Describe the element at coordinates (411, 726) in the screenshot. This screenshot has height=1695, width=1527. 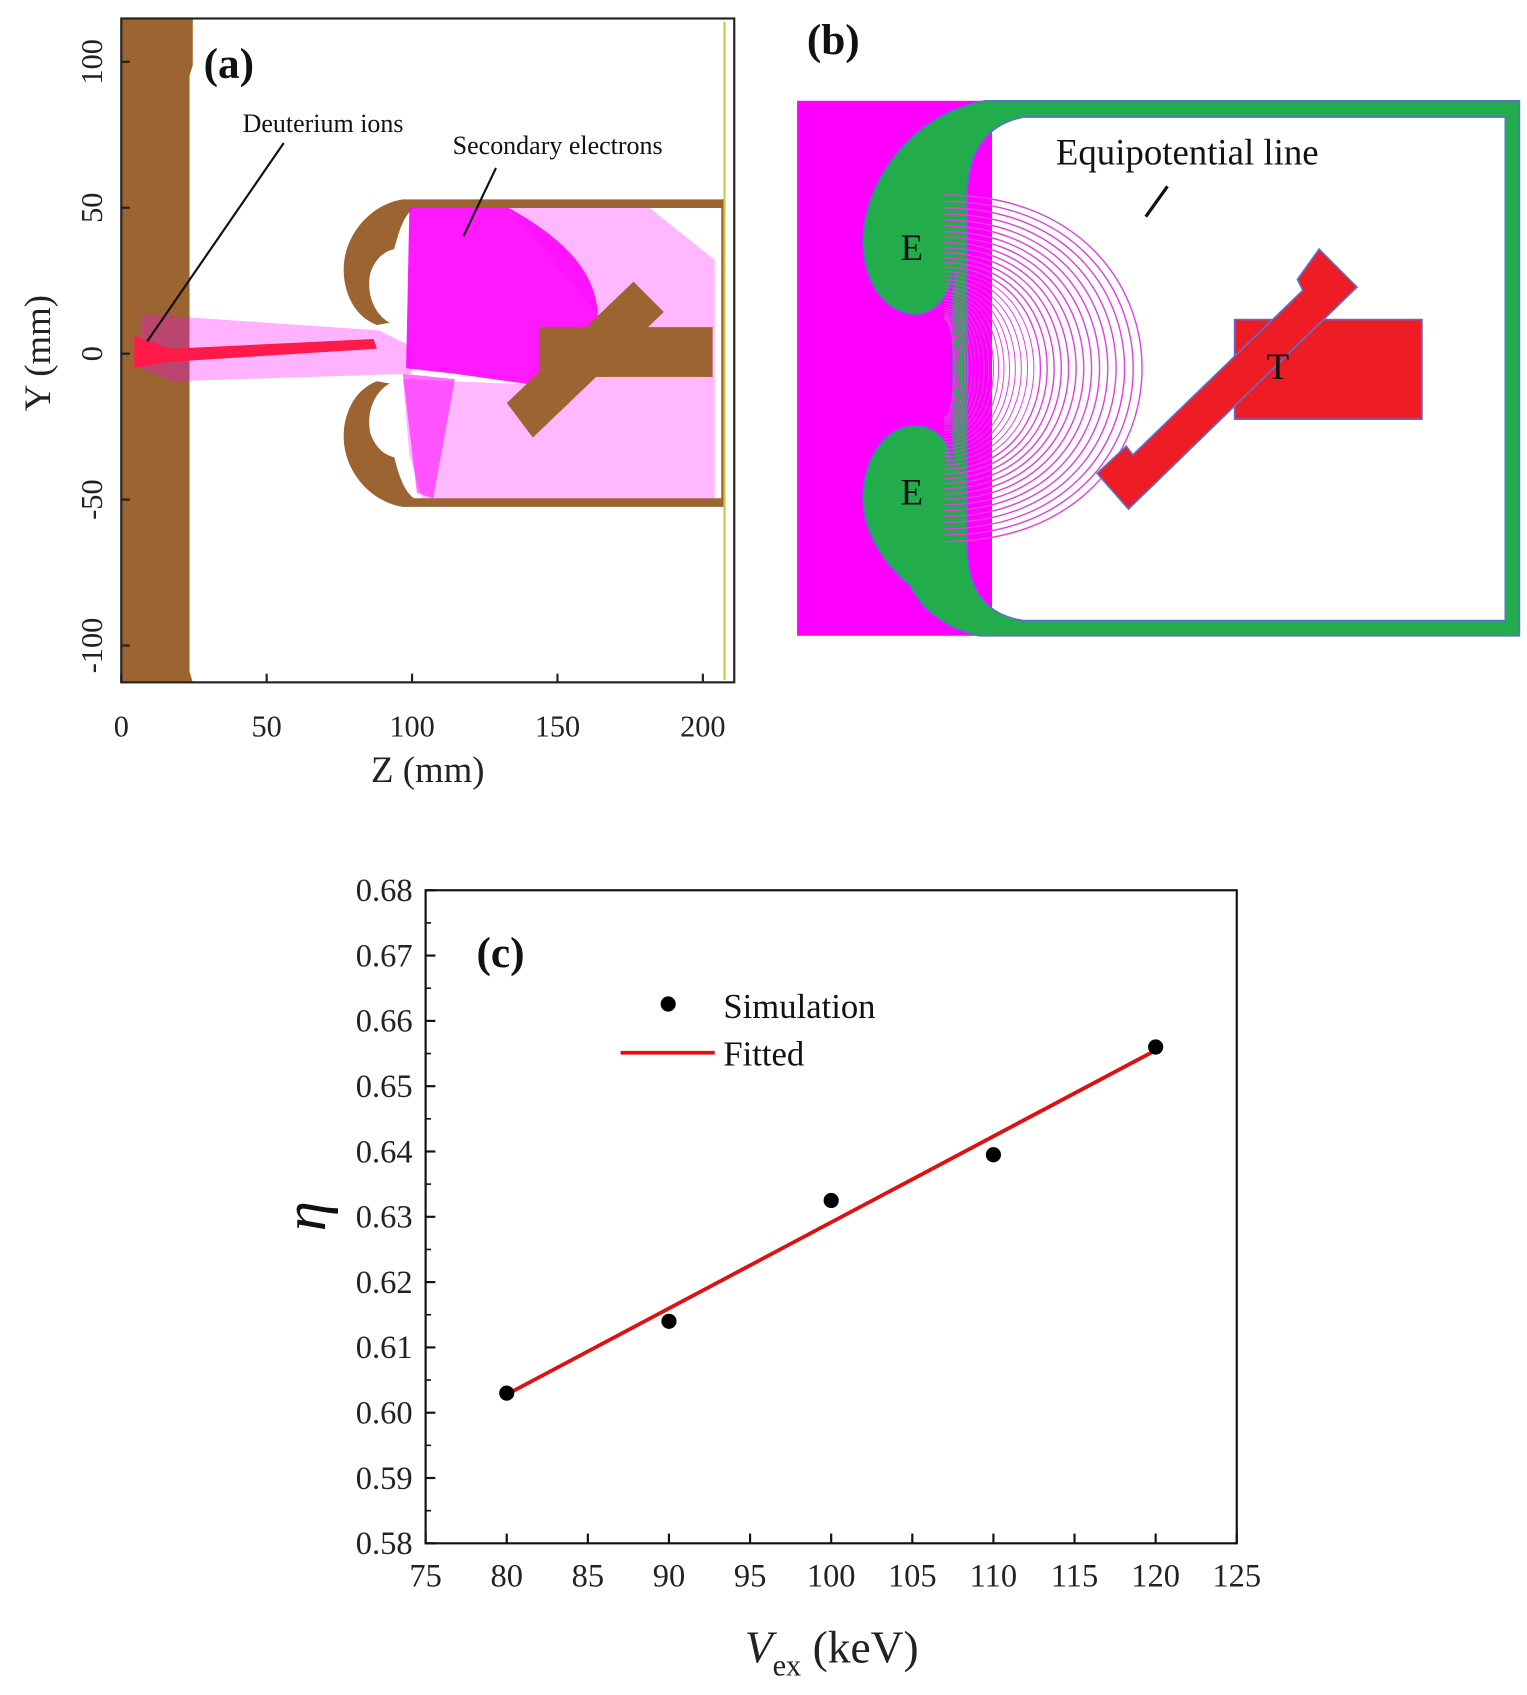
I see `panel-a-x-tick-label: 100` at that location.